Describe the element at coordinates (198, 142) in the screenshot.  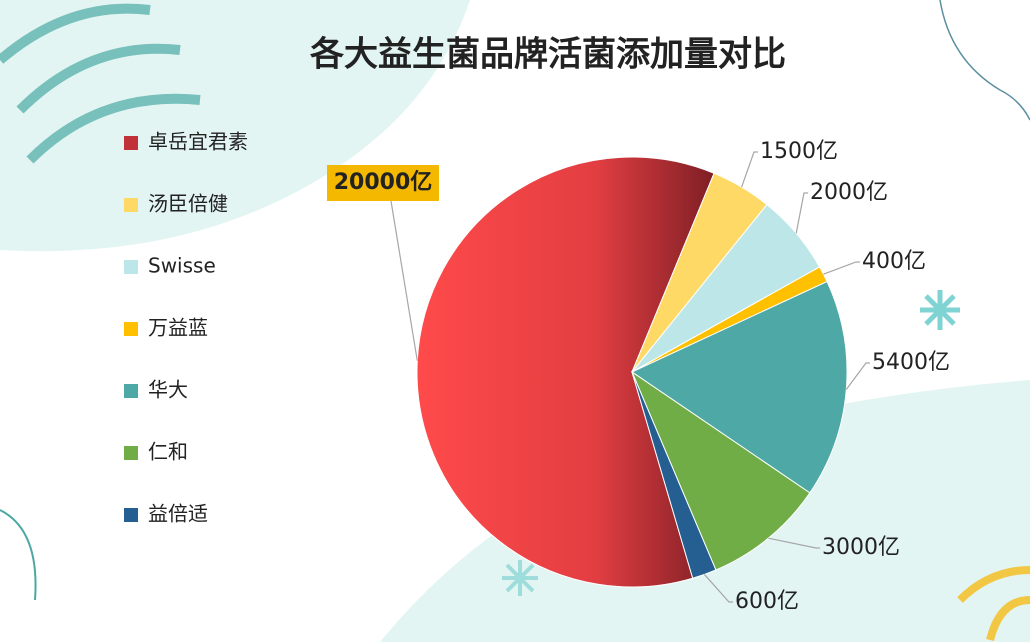
I see `legend-label: 卓岳宜君素` at that location.